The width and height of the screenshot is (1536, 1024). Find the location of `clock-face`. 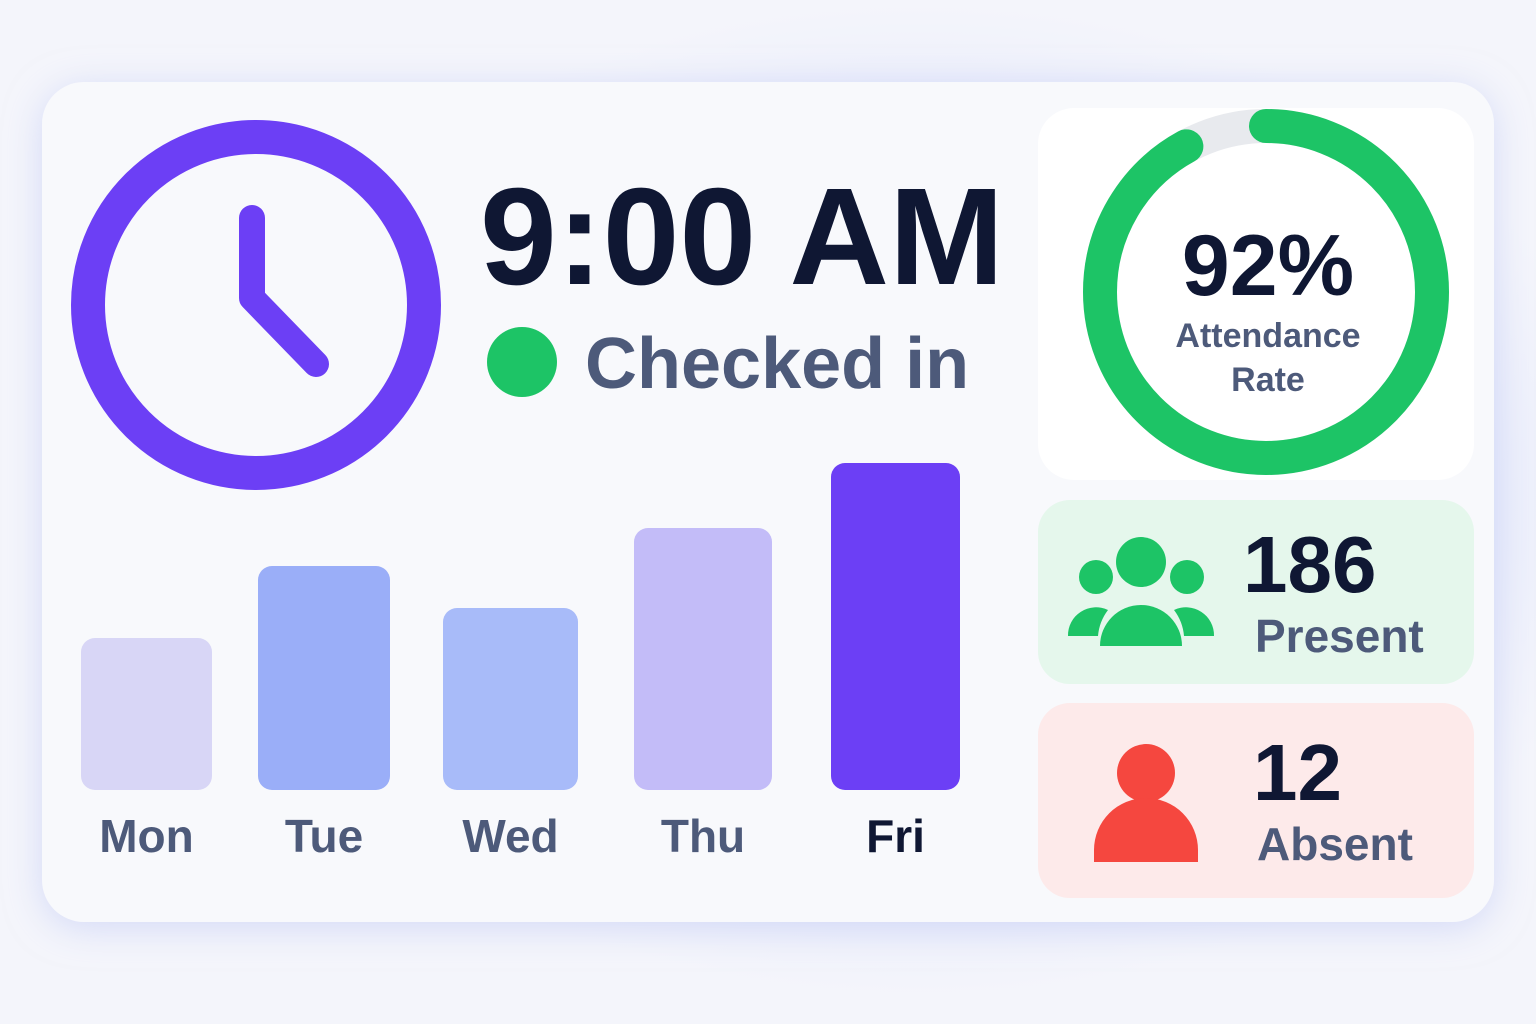

clock-face is located at coordinates (256, 305).